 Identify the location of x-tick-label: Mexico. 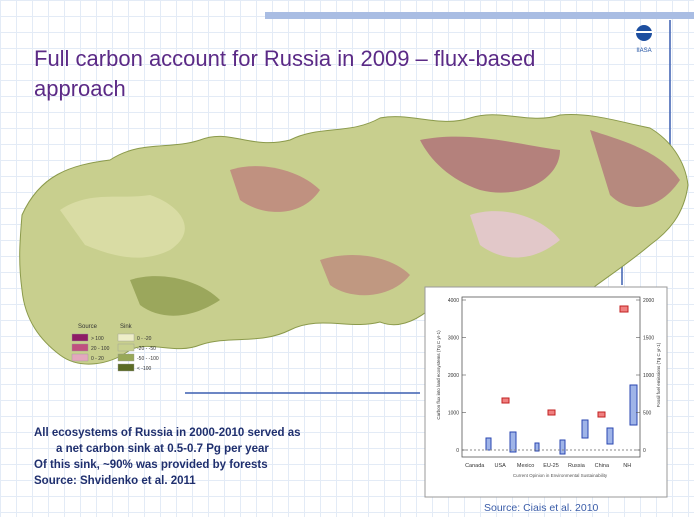
(525, 466).